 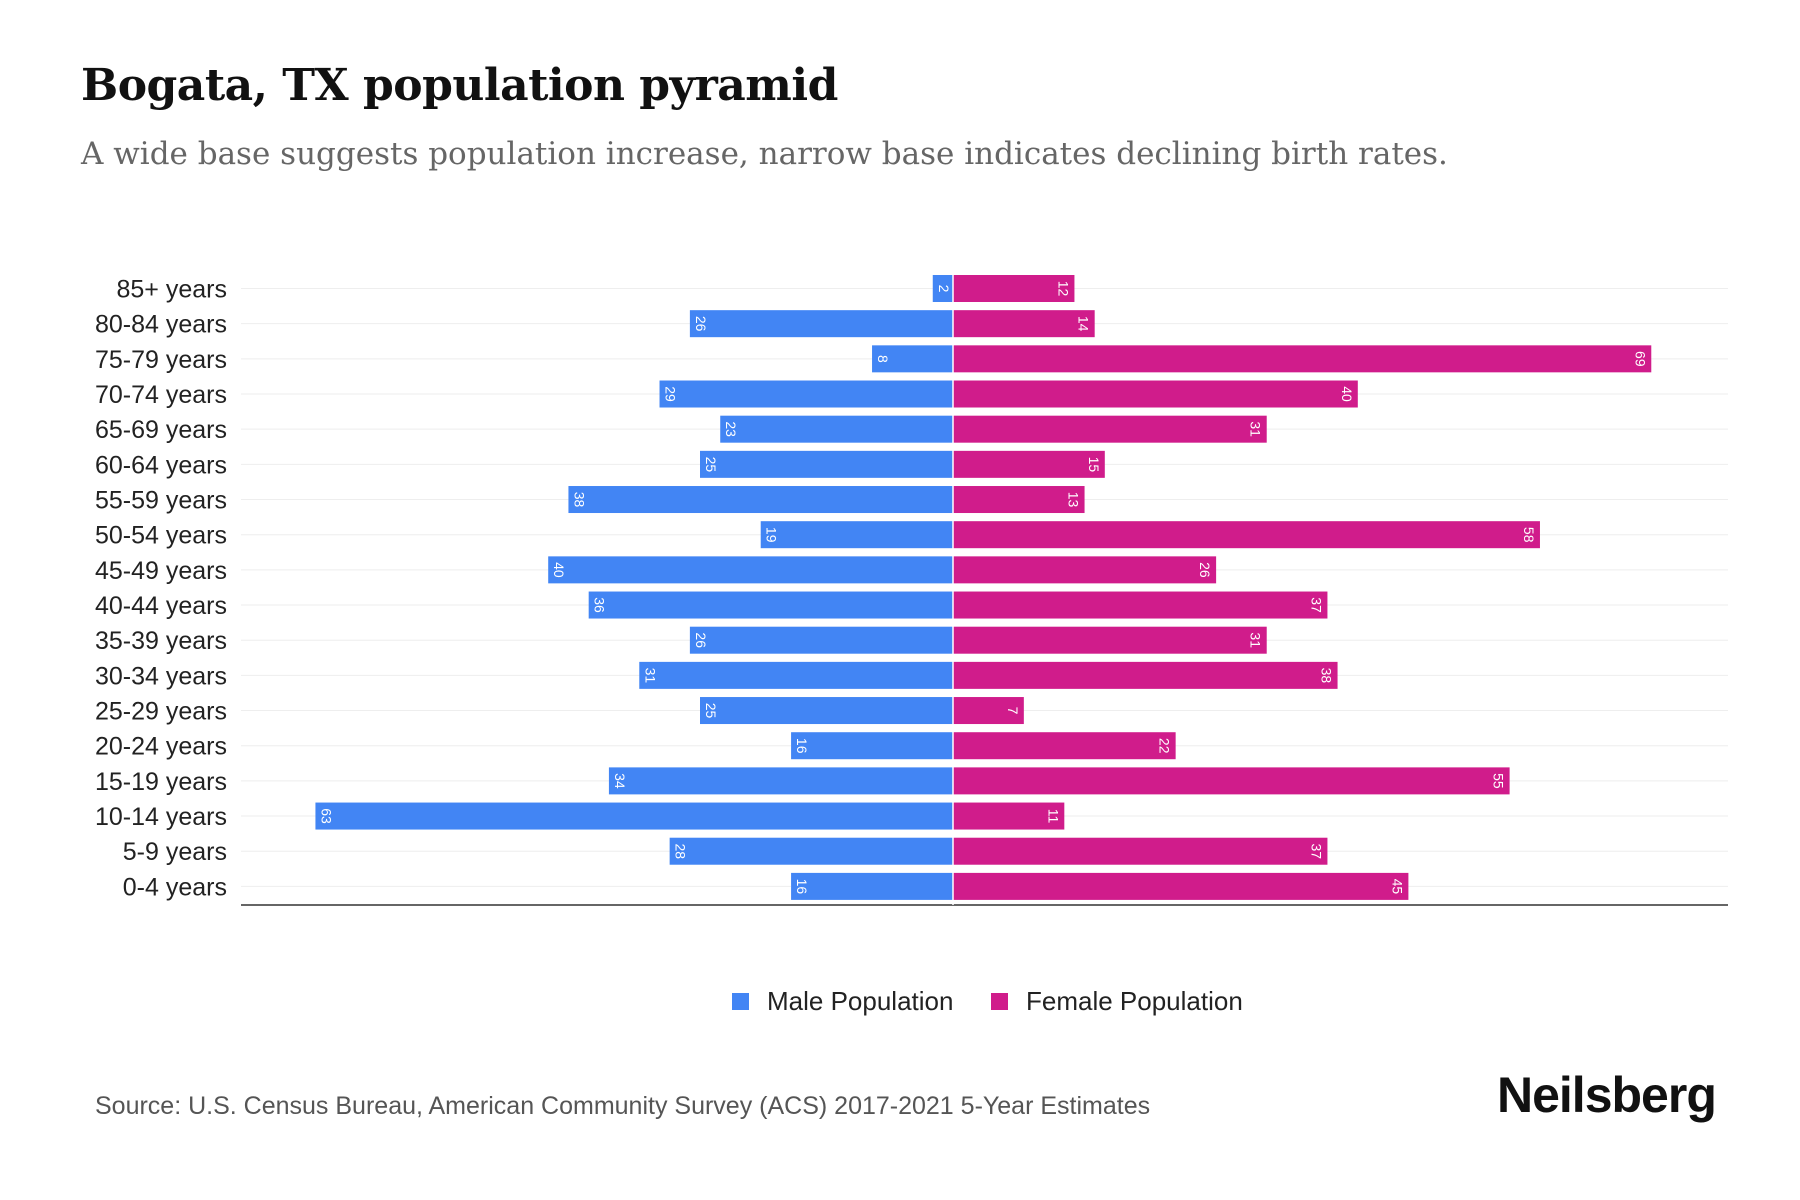 What do you see at coordinates (681, 851) in the screenshot?
I see `male-value-label: 28` at bounding box center [681, 851].